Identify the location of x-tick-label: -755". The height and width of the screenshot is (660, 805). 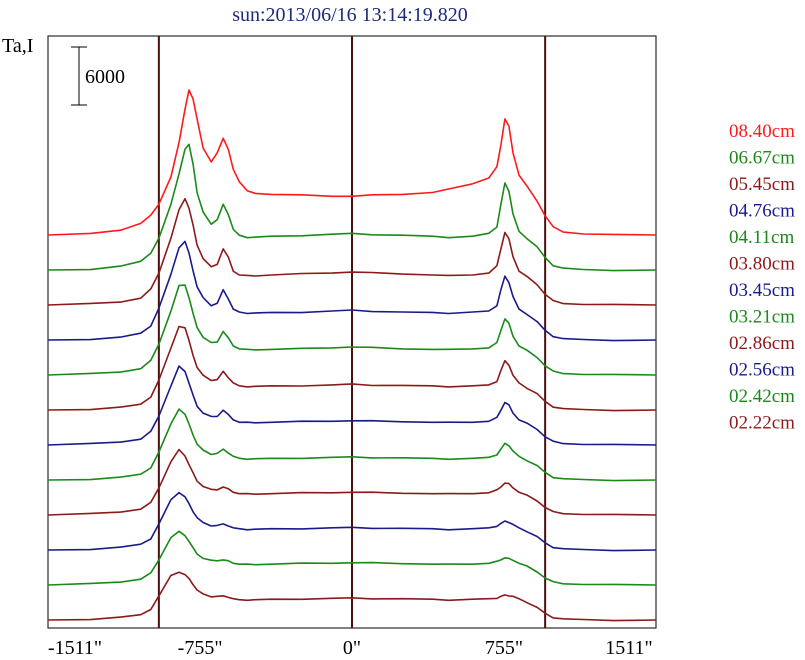
(200, 648).